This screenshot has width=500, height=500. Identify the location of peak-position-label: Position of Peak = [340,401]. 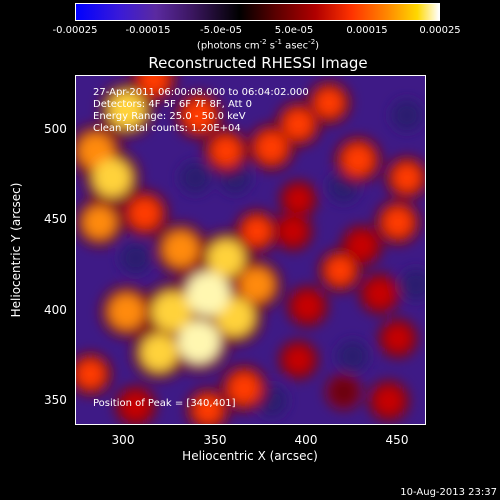
(164, 403).